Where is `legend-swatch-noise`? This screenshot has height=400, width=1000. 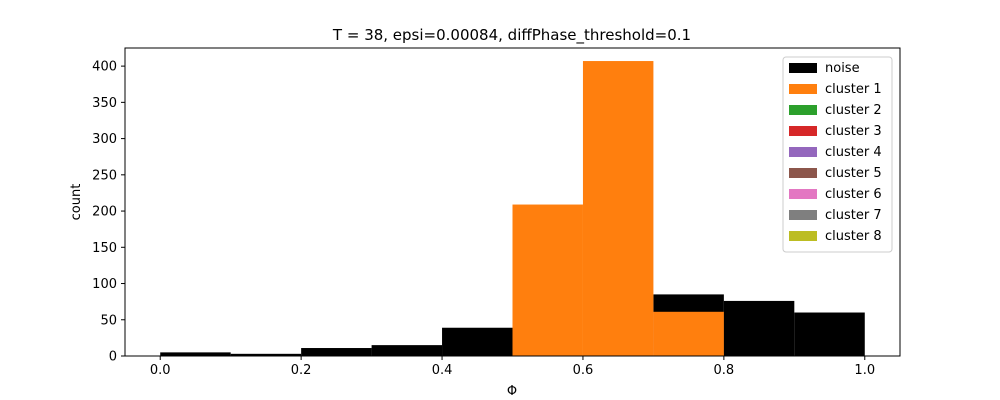
legend-swatch-noise is located at coordinates (803, 68).